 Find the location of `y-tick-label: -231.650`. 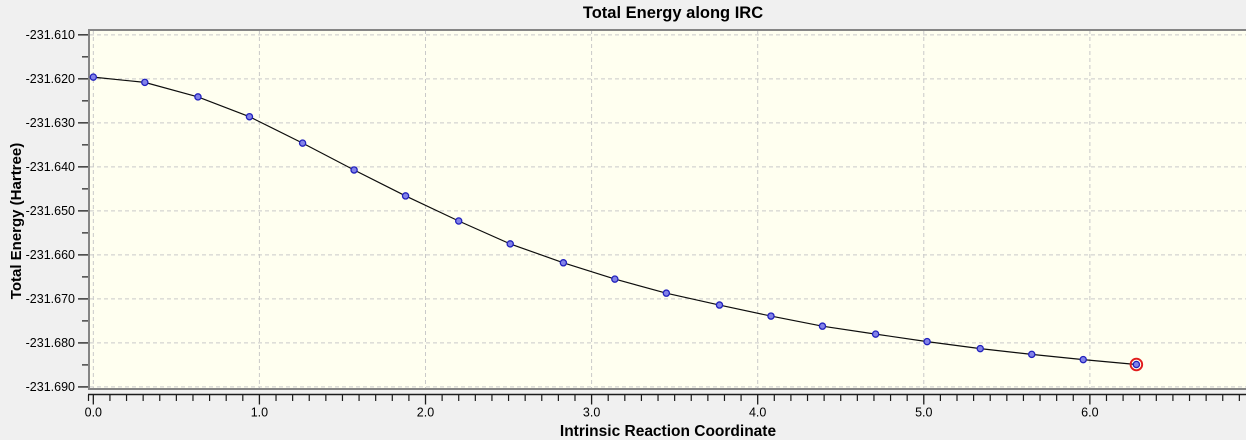

y-tick-label: -231.650 is located at coordinates (50, 211).